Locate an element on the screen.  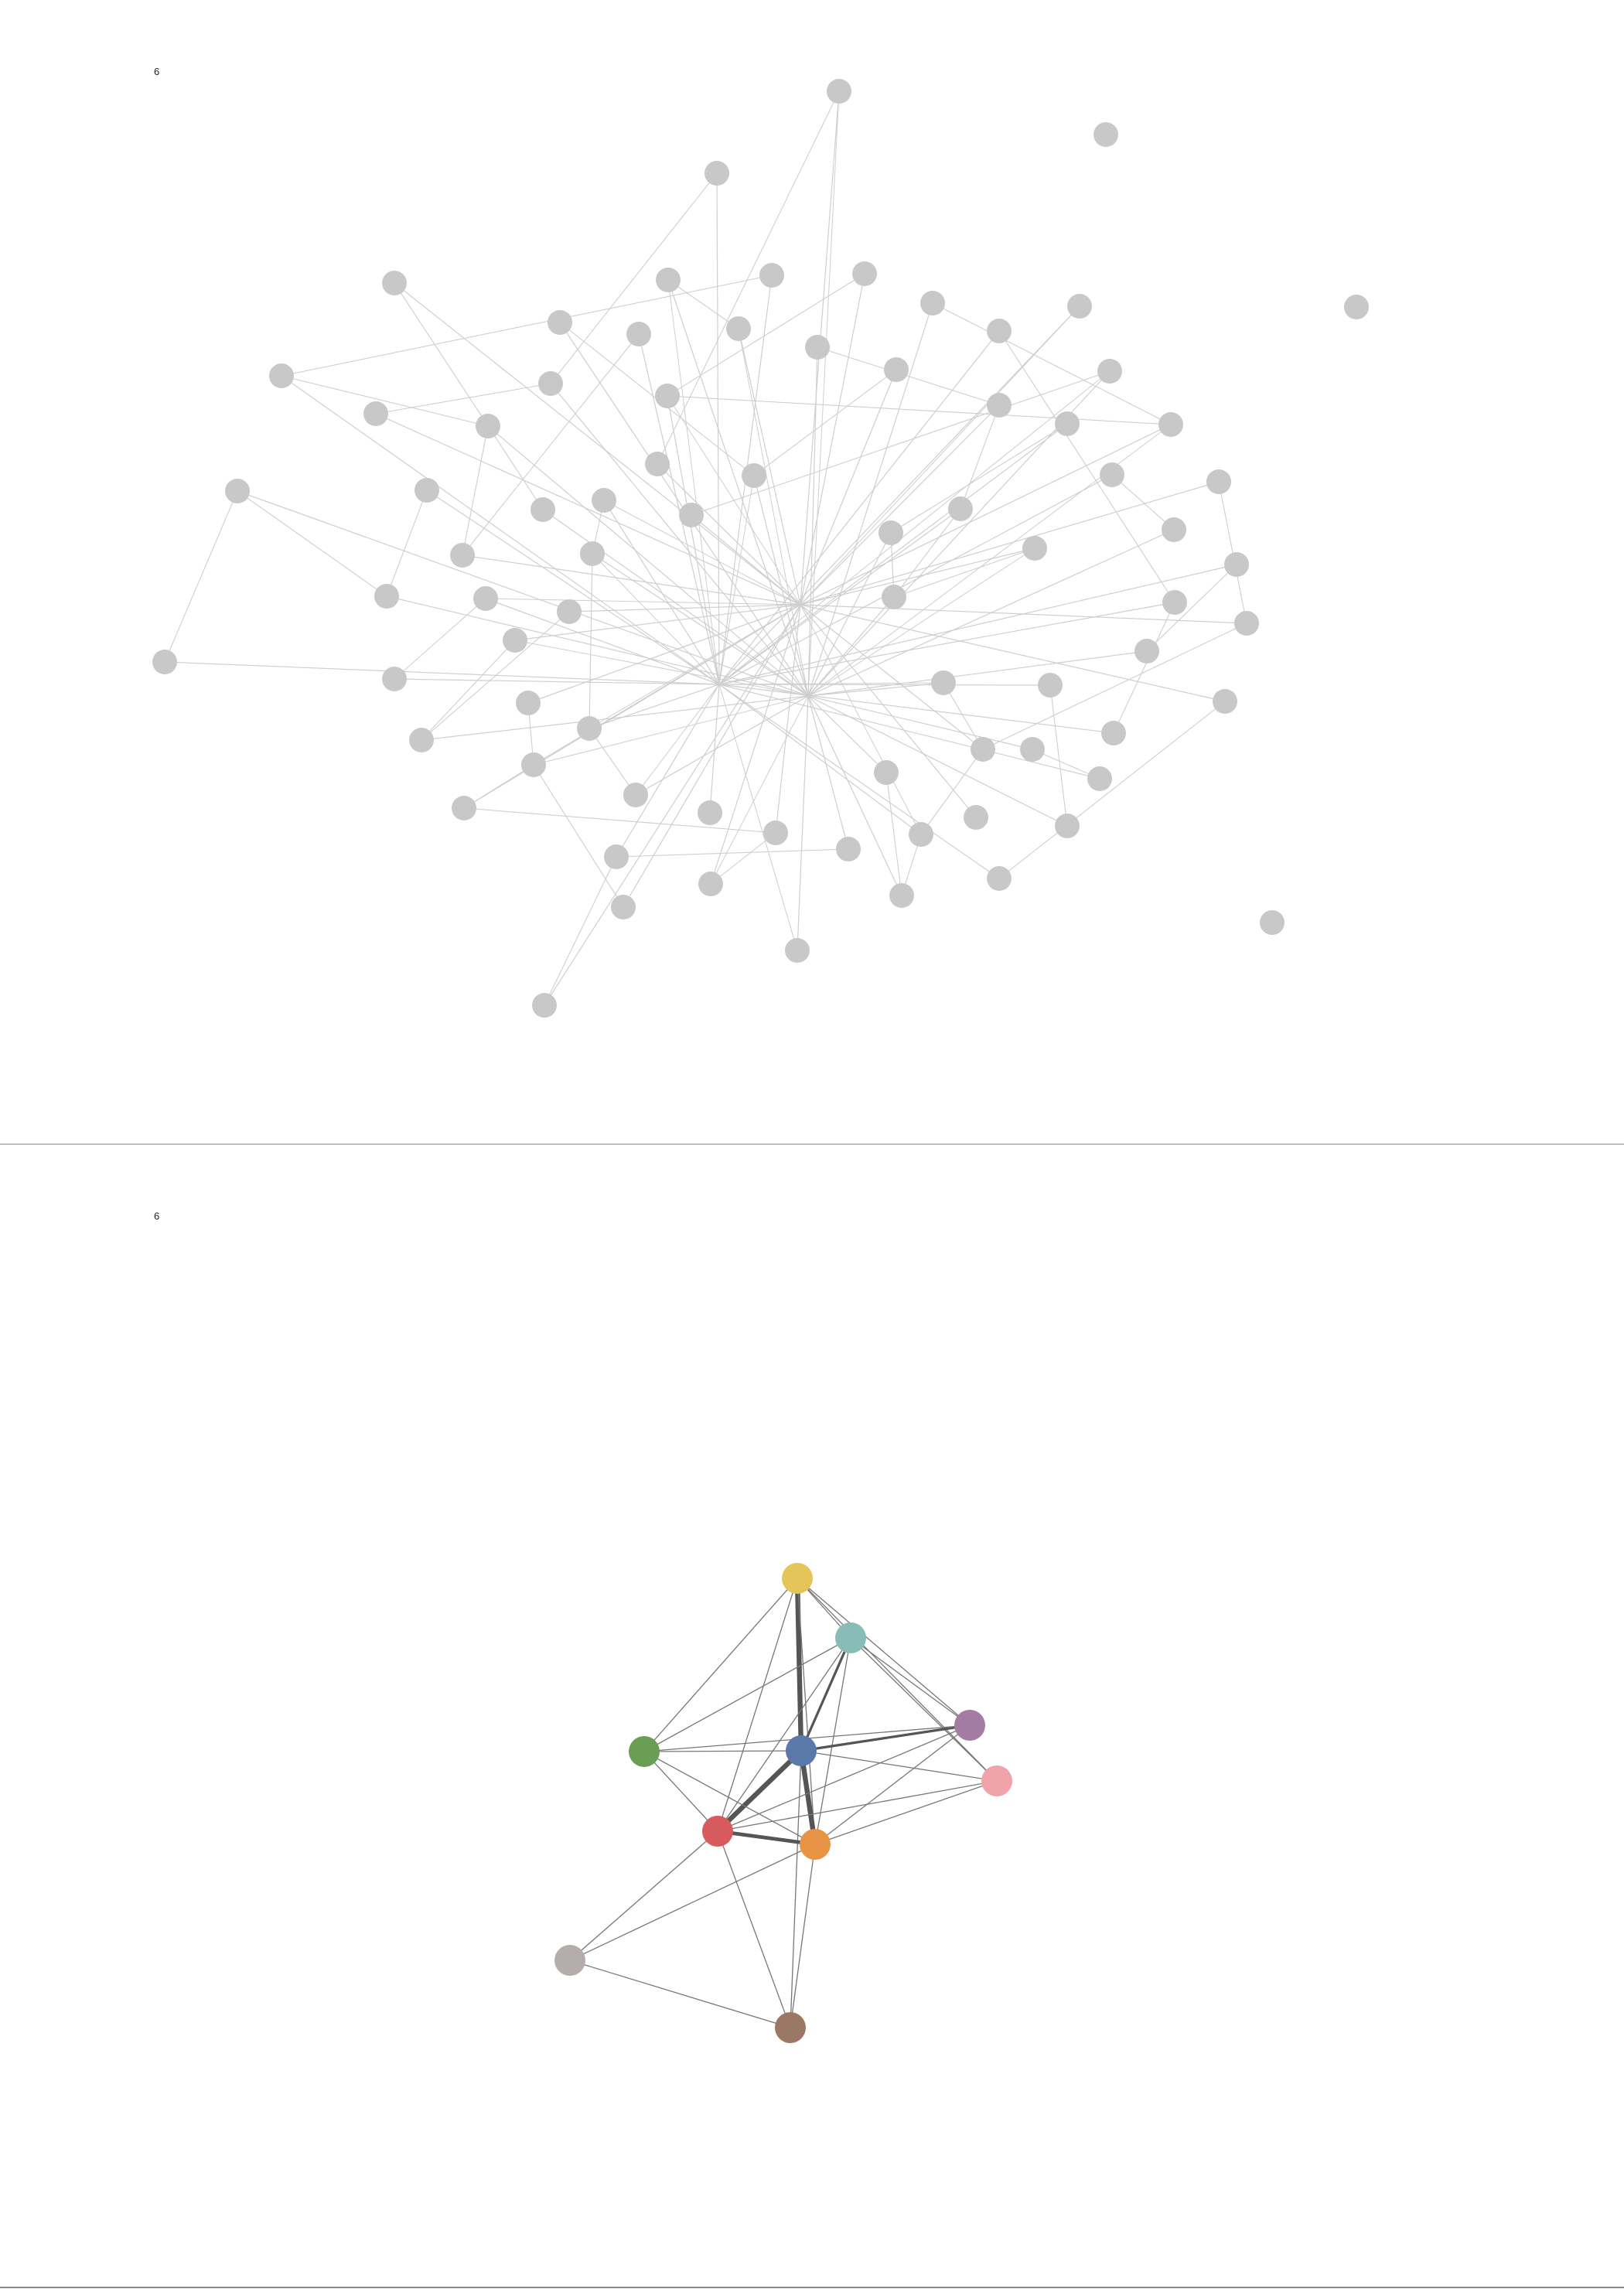
node-brown is located at coordinates (790, 2027).